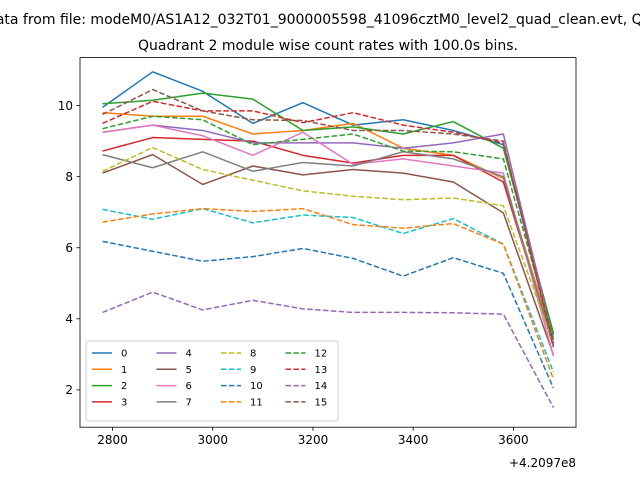 The height and width of the screenshot is (480, 640). What do you see at coordinates (69, 319) in the screenshot?
I see `y-tick-label: 4` at bounding box center [69, 319].